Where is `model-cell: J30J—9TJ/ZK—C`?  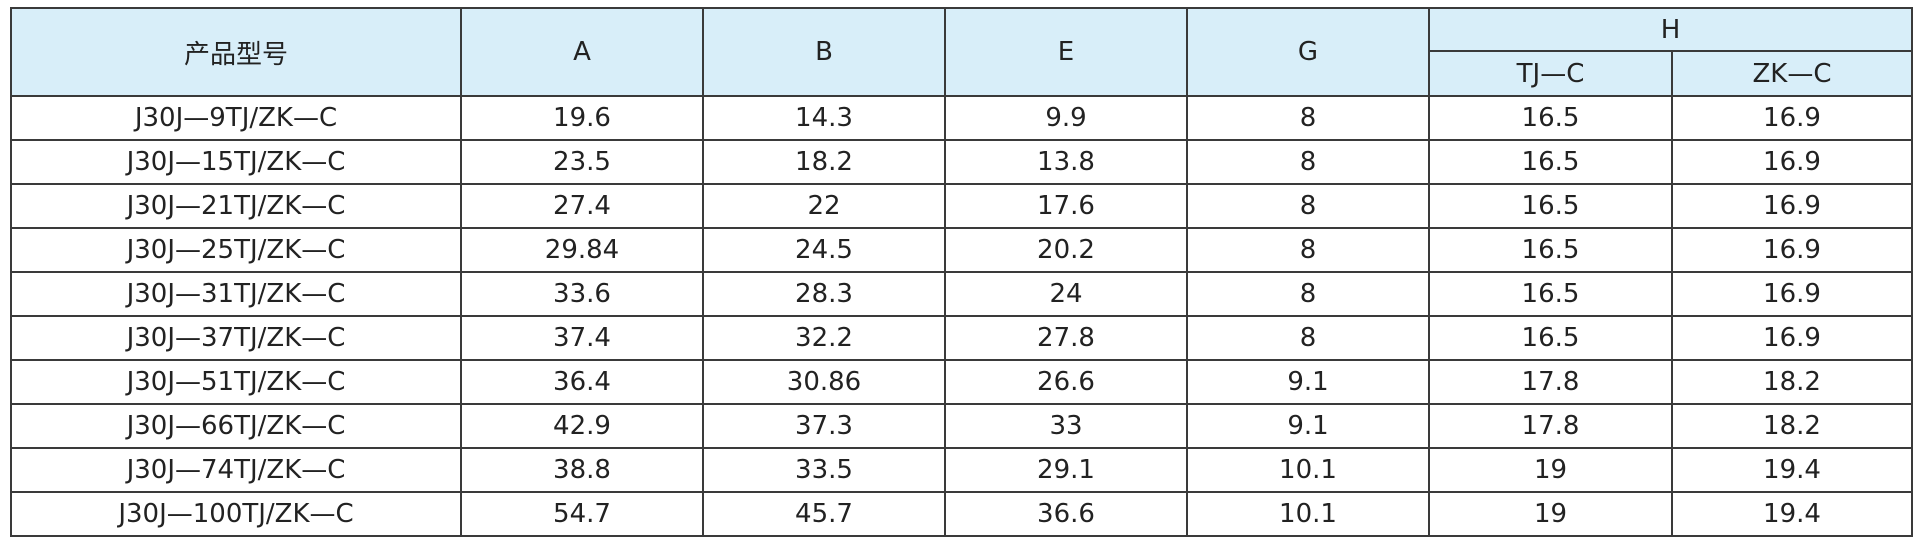 model-cell: J30J—9TJ/ZK—C is located at coordinates (236, 118).